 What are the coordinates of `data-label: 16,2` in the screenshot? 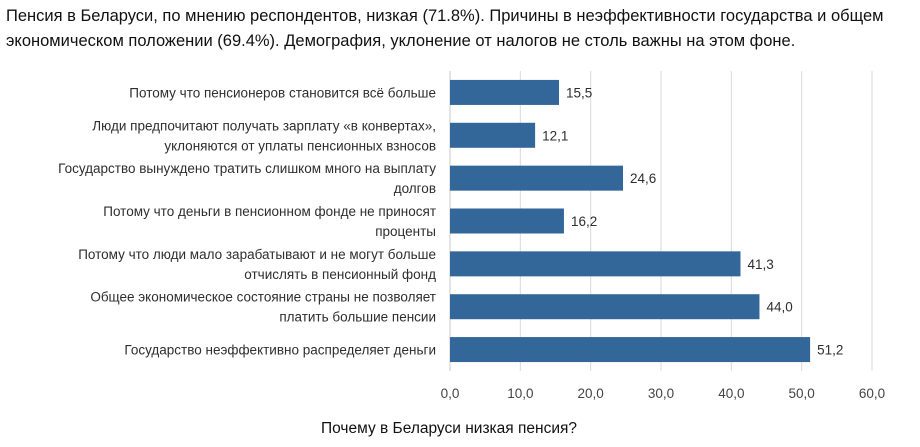 It's located at (584, 221).